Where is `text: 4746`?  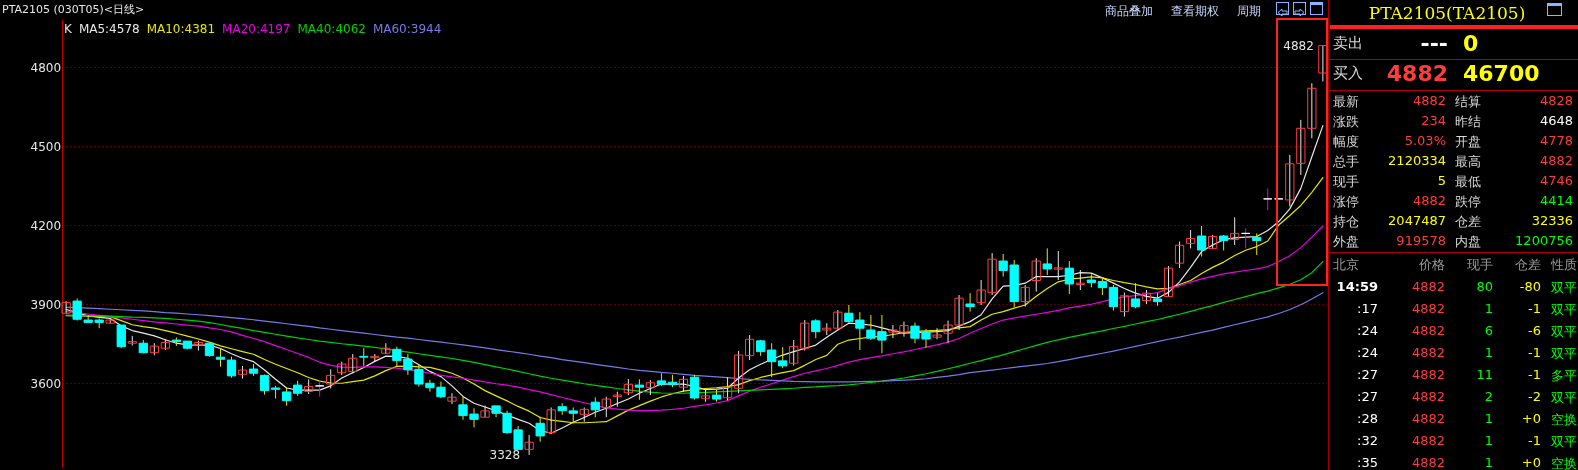
text: 4746 is located at coordinates (1556, 180).